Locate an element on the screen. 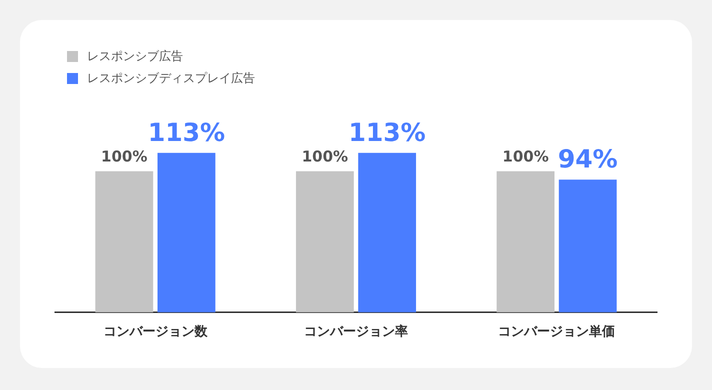  legend-label: レスポンシブ広告 is located at coordinates (135, 56).